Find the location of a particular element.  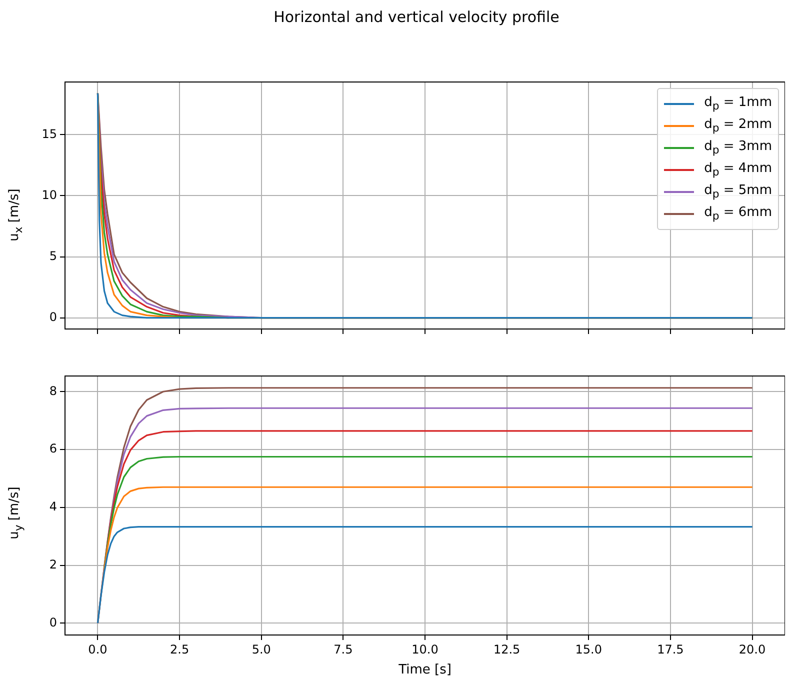

x-tick-label: 12.5 is located at coordinates (506, 649).